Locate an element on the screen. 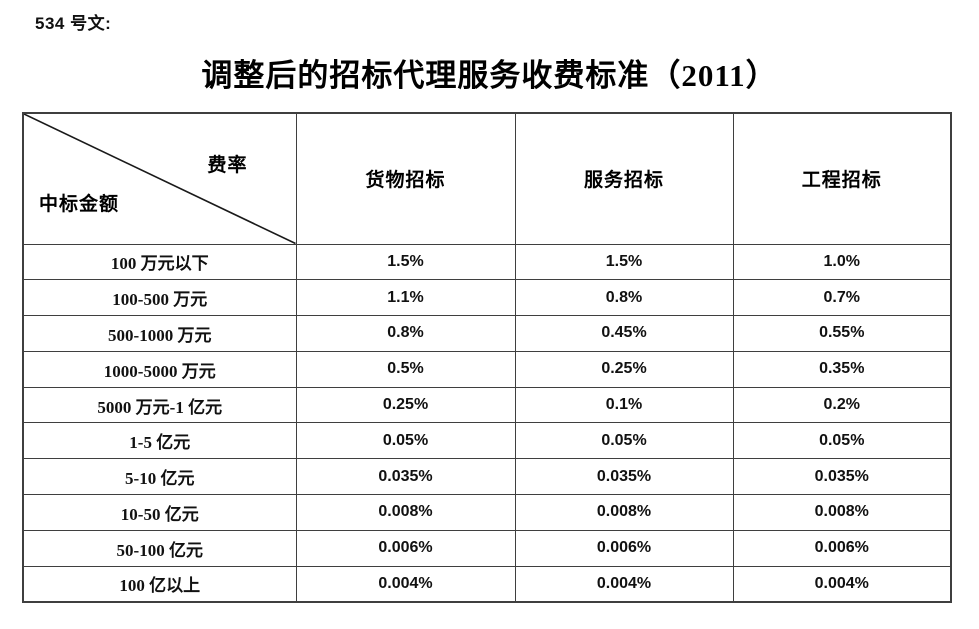  table-row: 100 亿以上 0.004% 0.004% 0.004% is located at coordinates (487, 584).